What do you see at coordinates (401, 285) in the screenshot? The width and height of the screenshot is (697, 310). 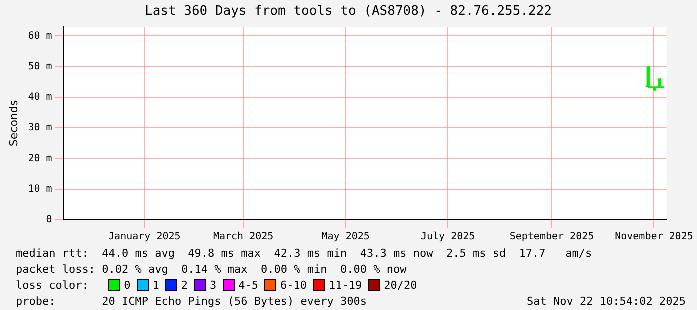 I see `legend-label: 20/20` at bounding box center [401, 285].